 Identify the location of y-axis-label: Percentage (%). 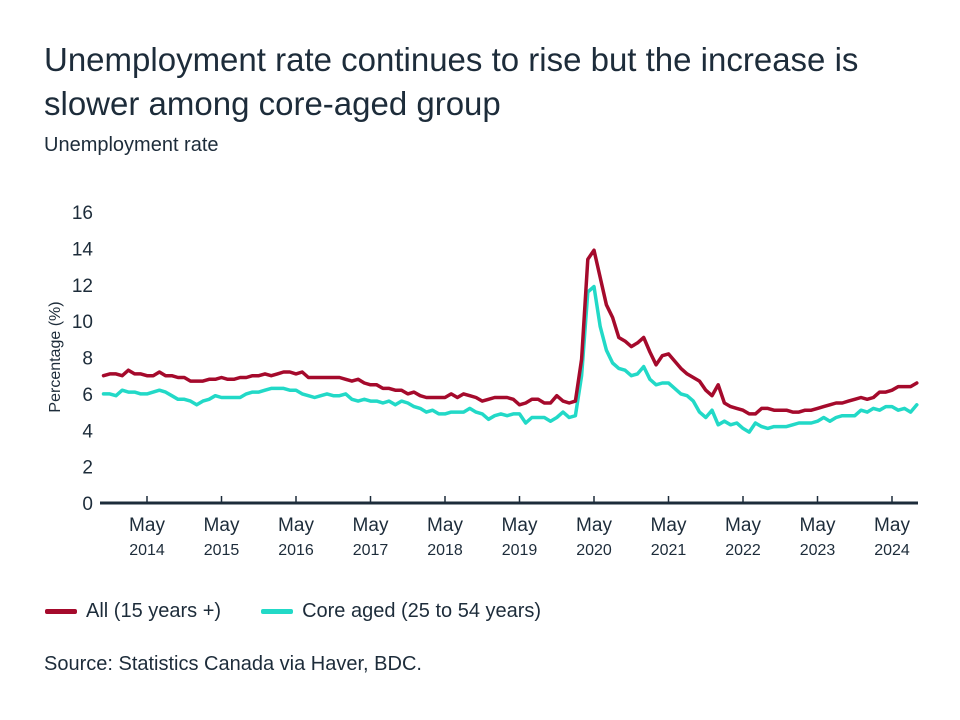
(55, 356).